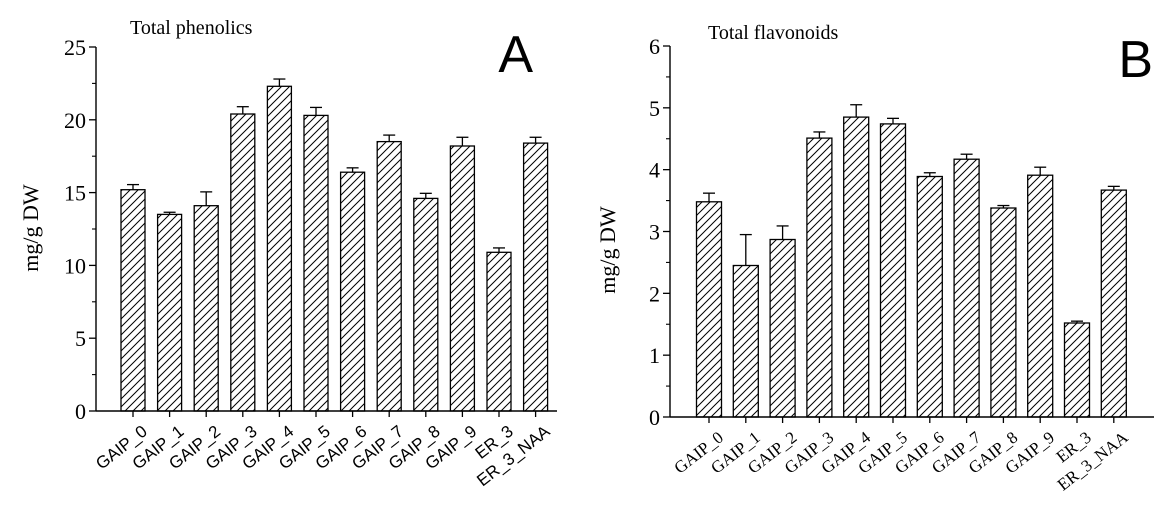 Image resolution: width=1154 pixels, height=529 pixels. I want to click on chart-b-y-tick-label: 0, so click(654, 417).